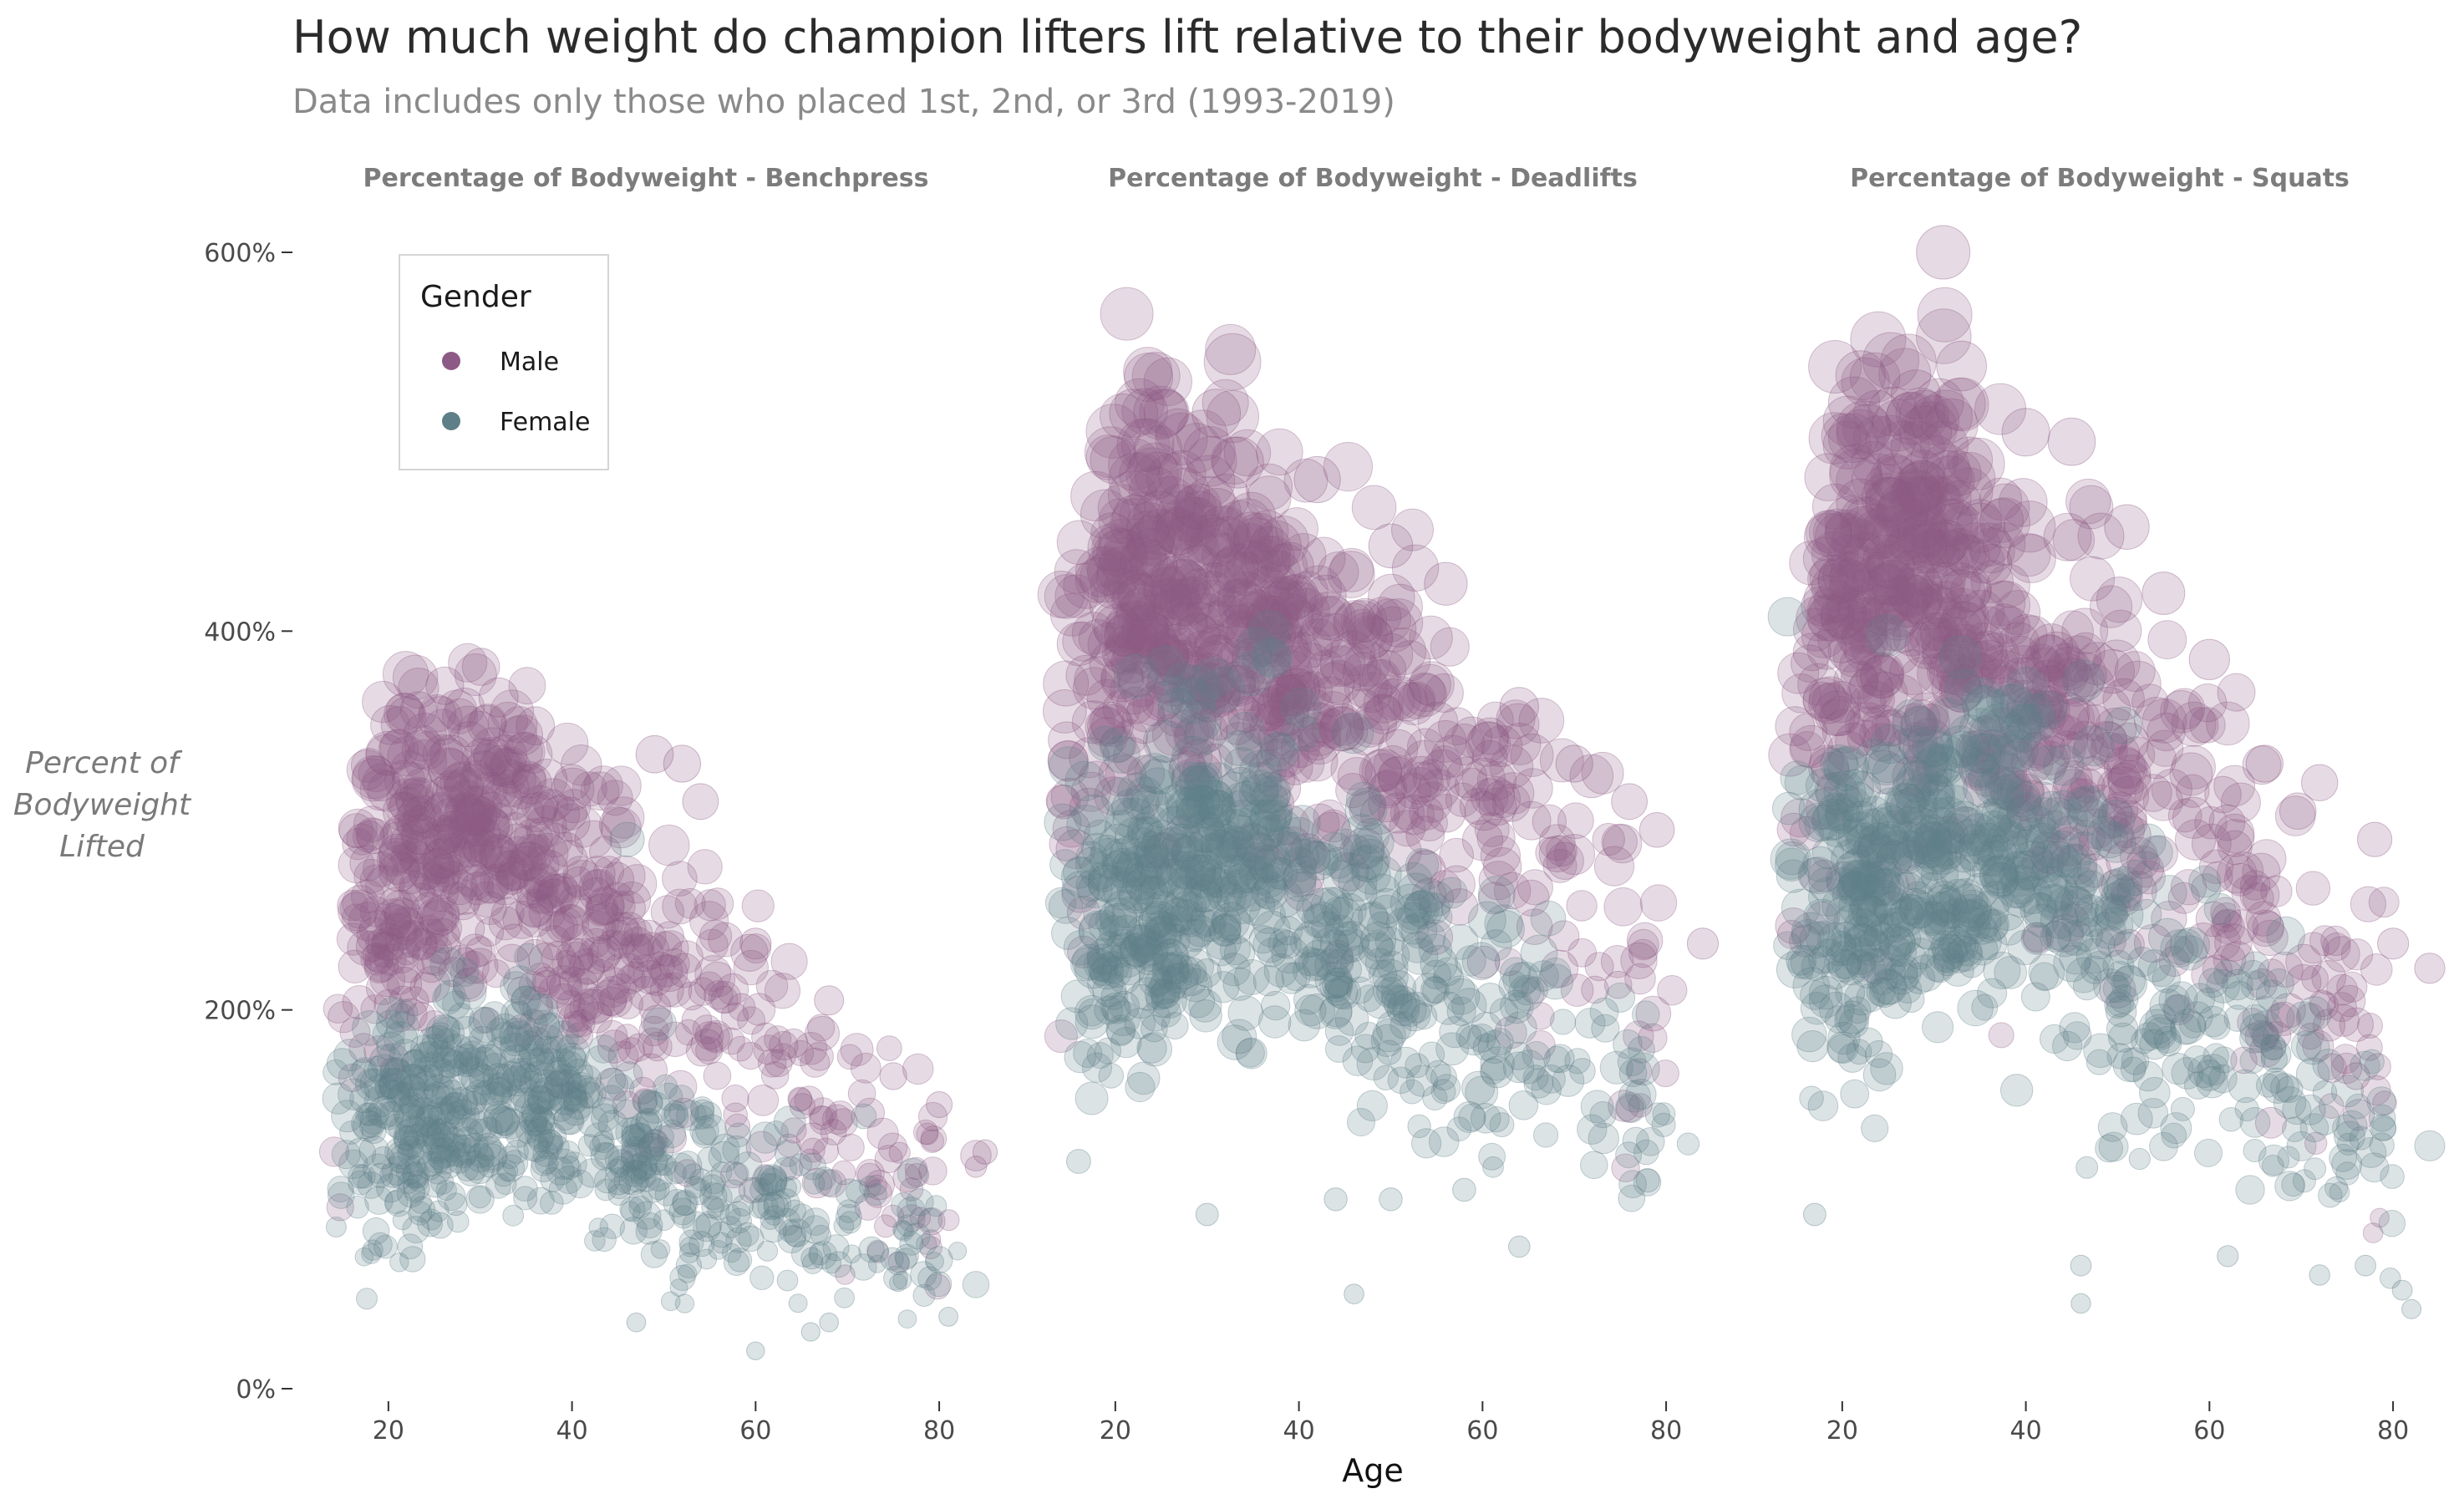 This screenshot has width=2464, height=1504. What do you see at coordinates (1666, 1431) in the screenshot?
I see `x-tick-label: 80` at bounding box center [1666, 1431].